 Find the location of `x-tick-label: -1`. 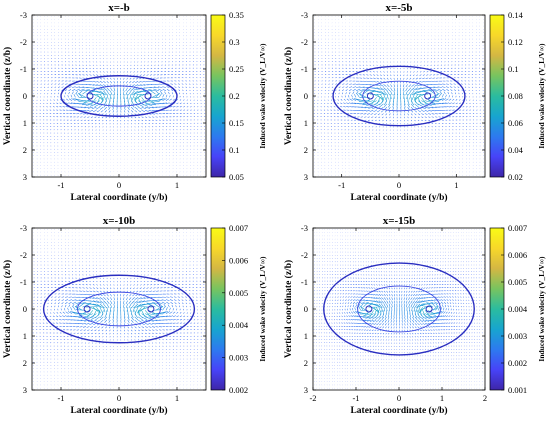

x-tick-label: -1 is located at coordinates (60, 185).